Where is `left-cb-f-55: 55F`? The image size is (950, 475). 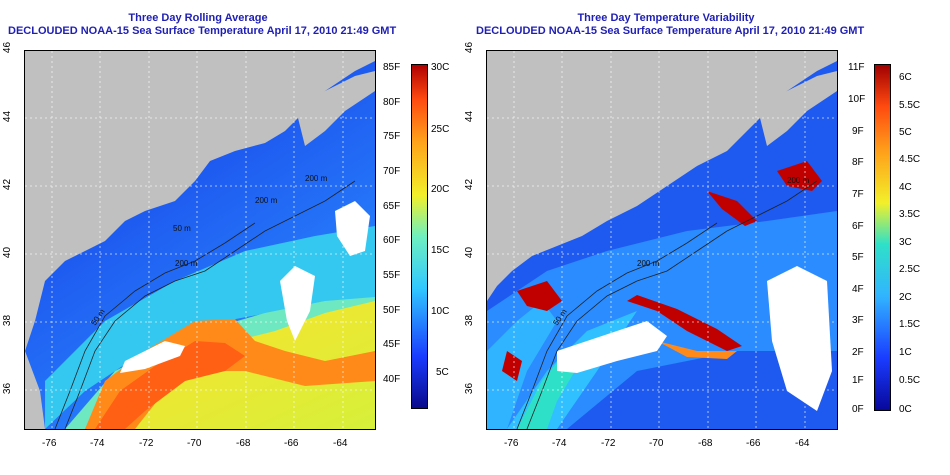
left-cb-f-55: 55F is located at coordinates (392, 275).